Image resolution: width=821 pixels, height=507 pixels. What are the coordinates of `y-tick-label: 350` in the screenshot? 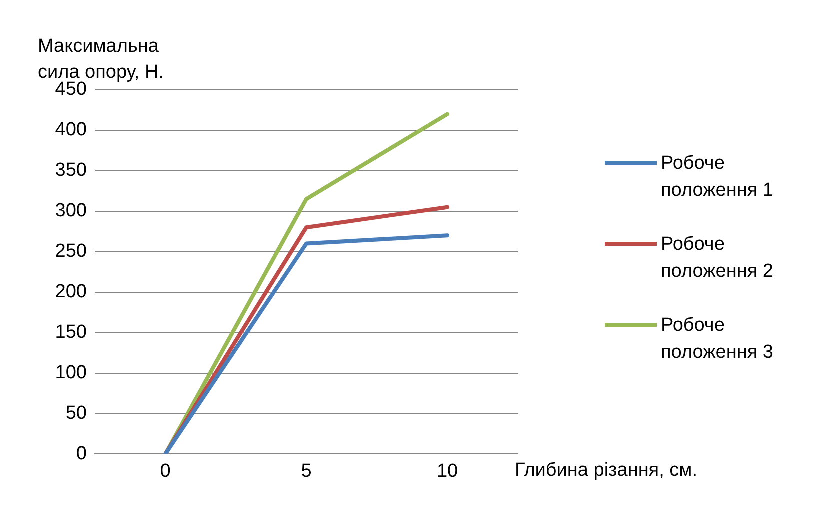 It's located at (71, 171).